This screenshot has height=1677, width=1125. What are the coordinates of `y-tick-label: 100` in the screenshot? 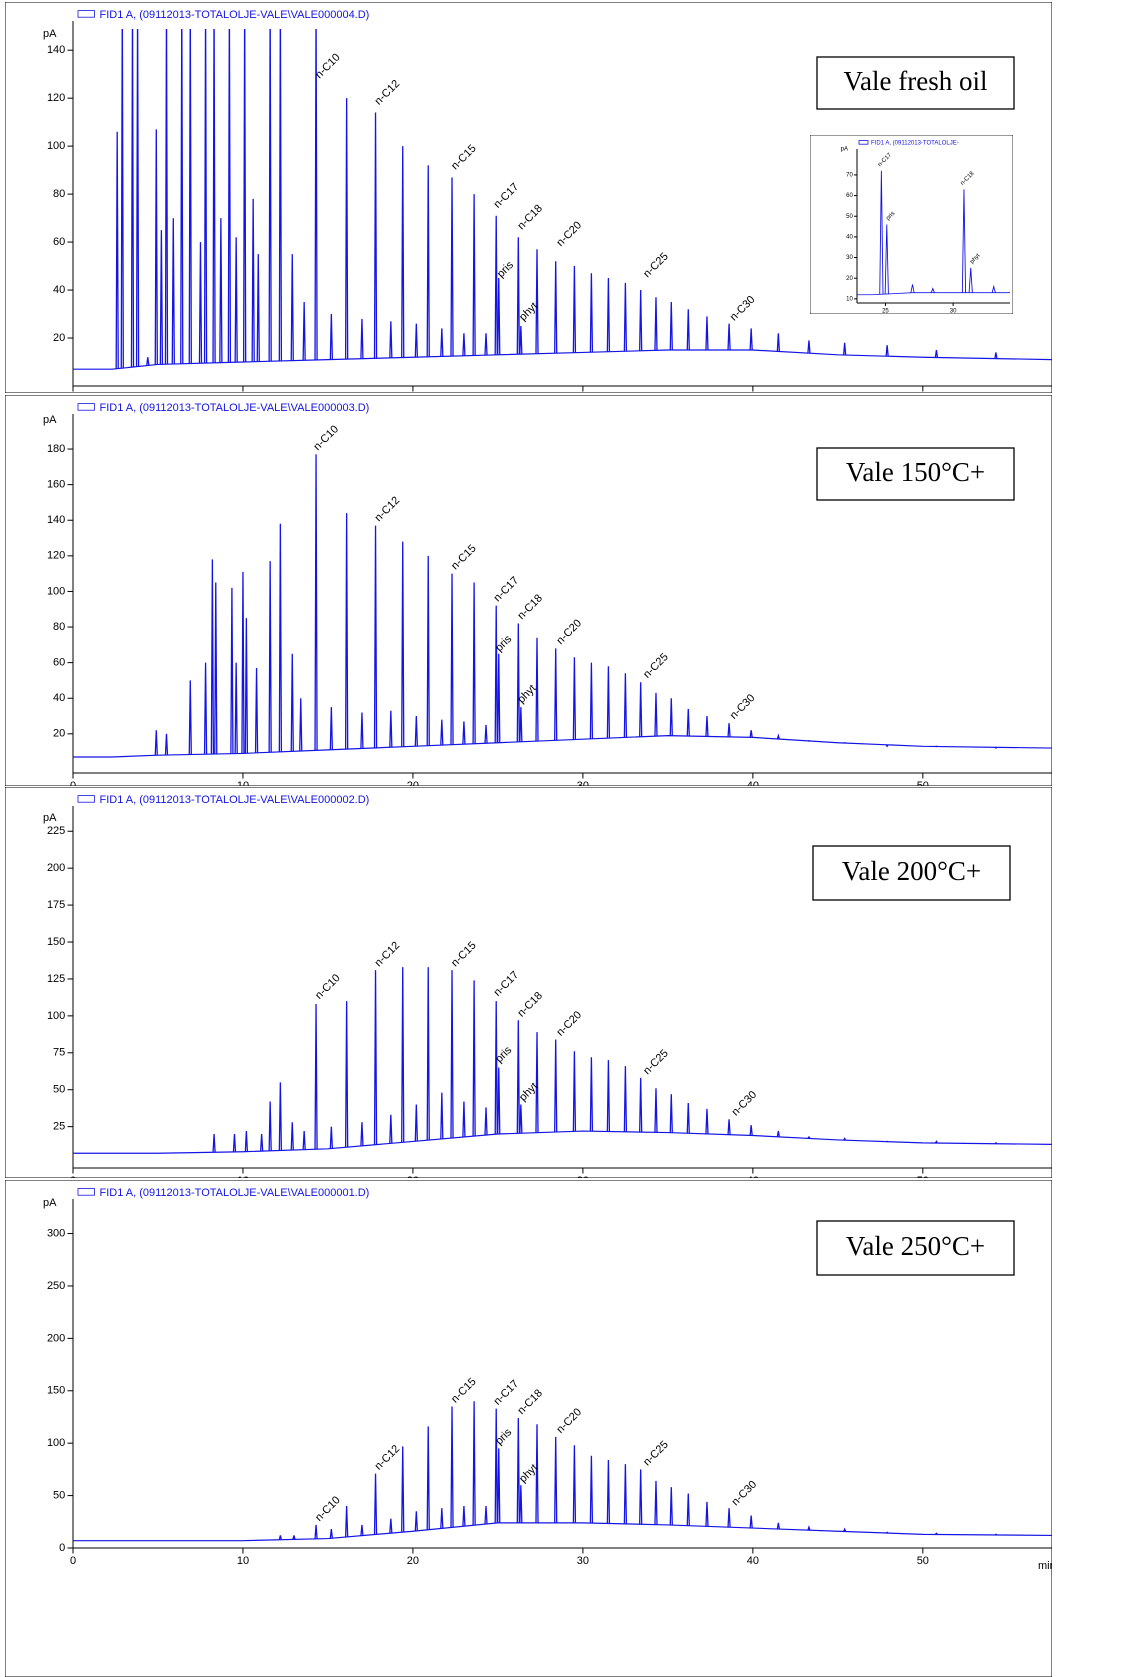 It's located at (56, 146).